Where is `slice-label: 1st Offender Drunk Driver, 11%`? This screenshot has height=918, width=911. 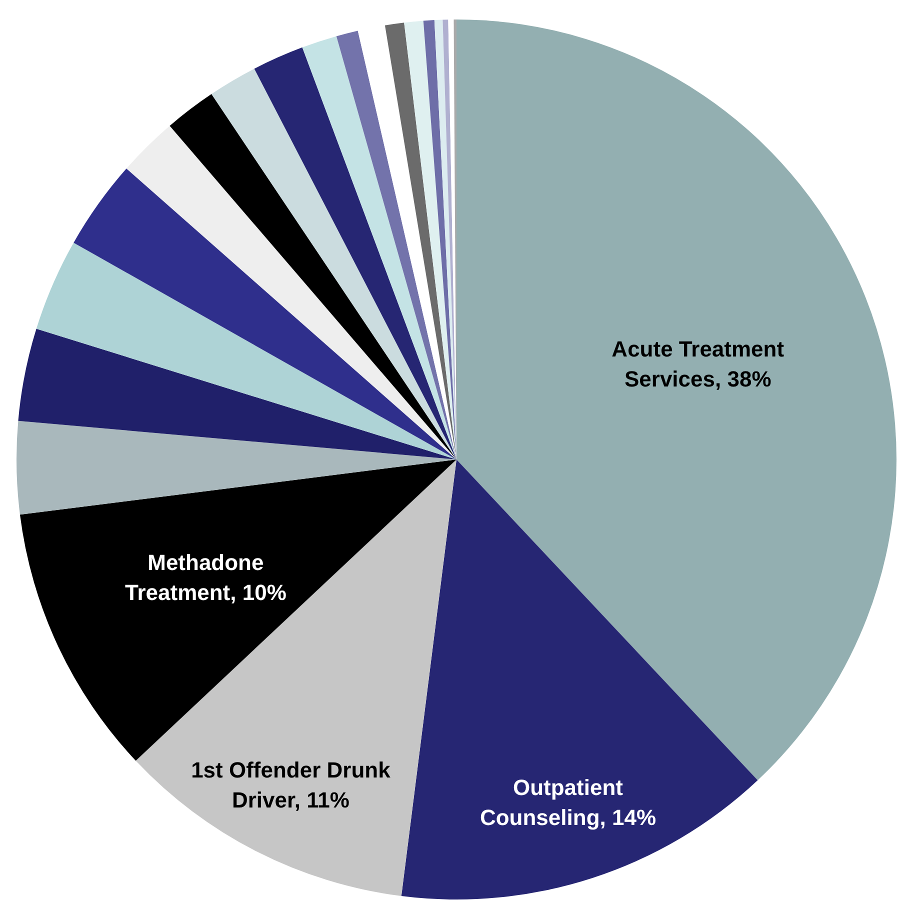
slice-label: 1st Offender Drunk Driver, 11% is located at coordinates (291, 784).